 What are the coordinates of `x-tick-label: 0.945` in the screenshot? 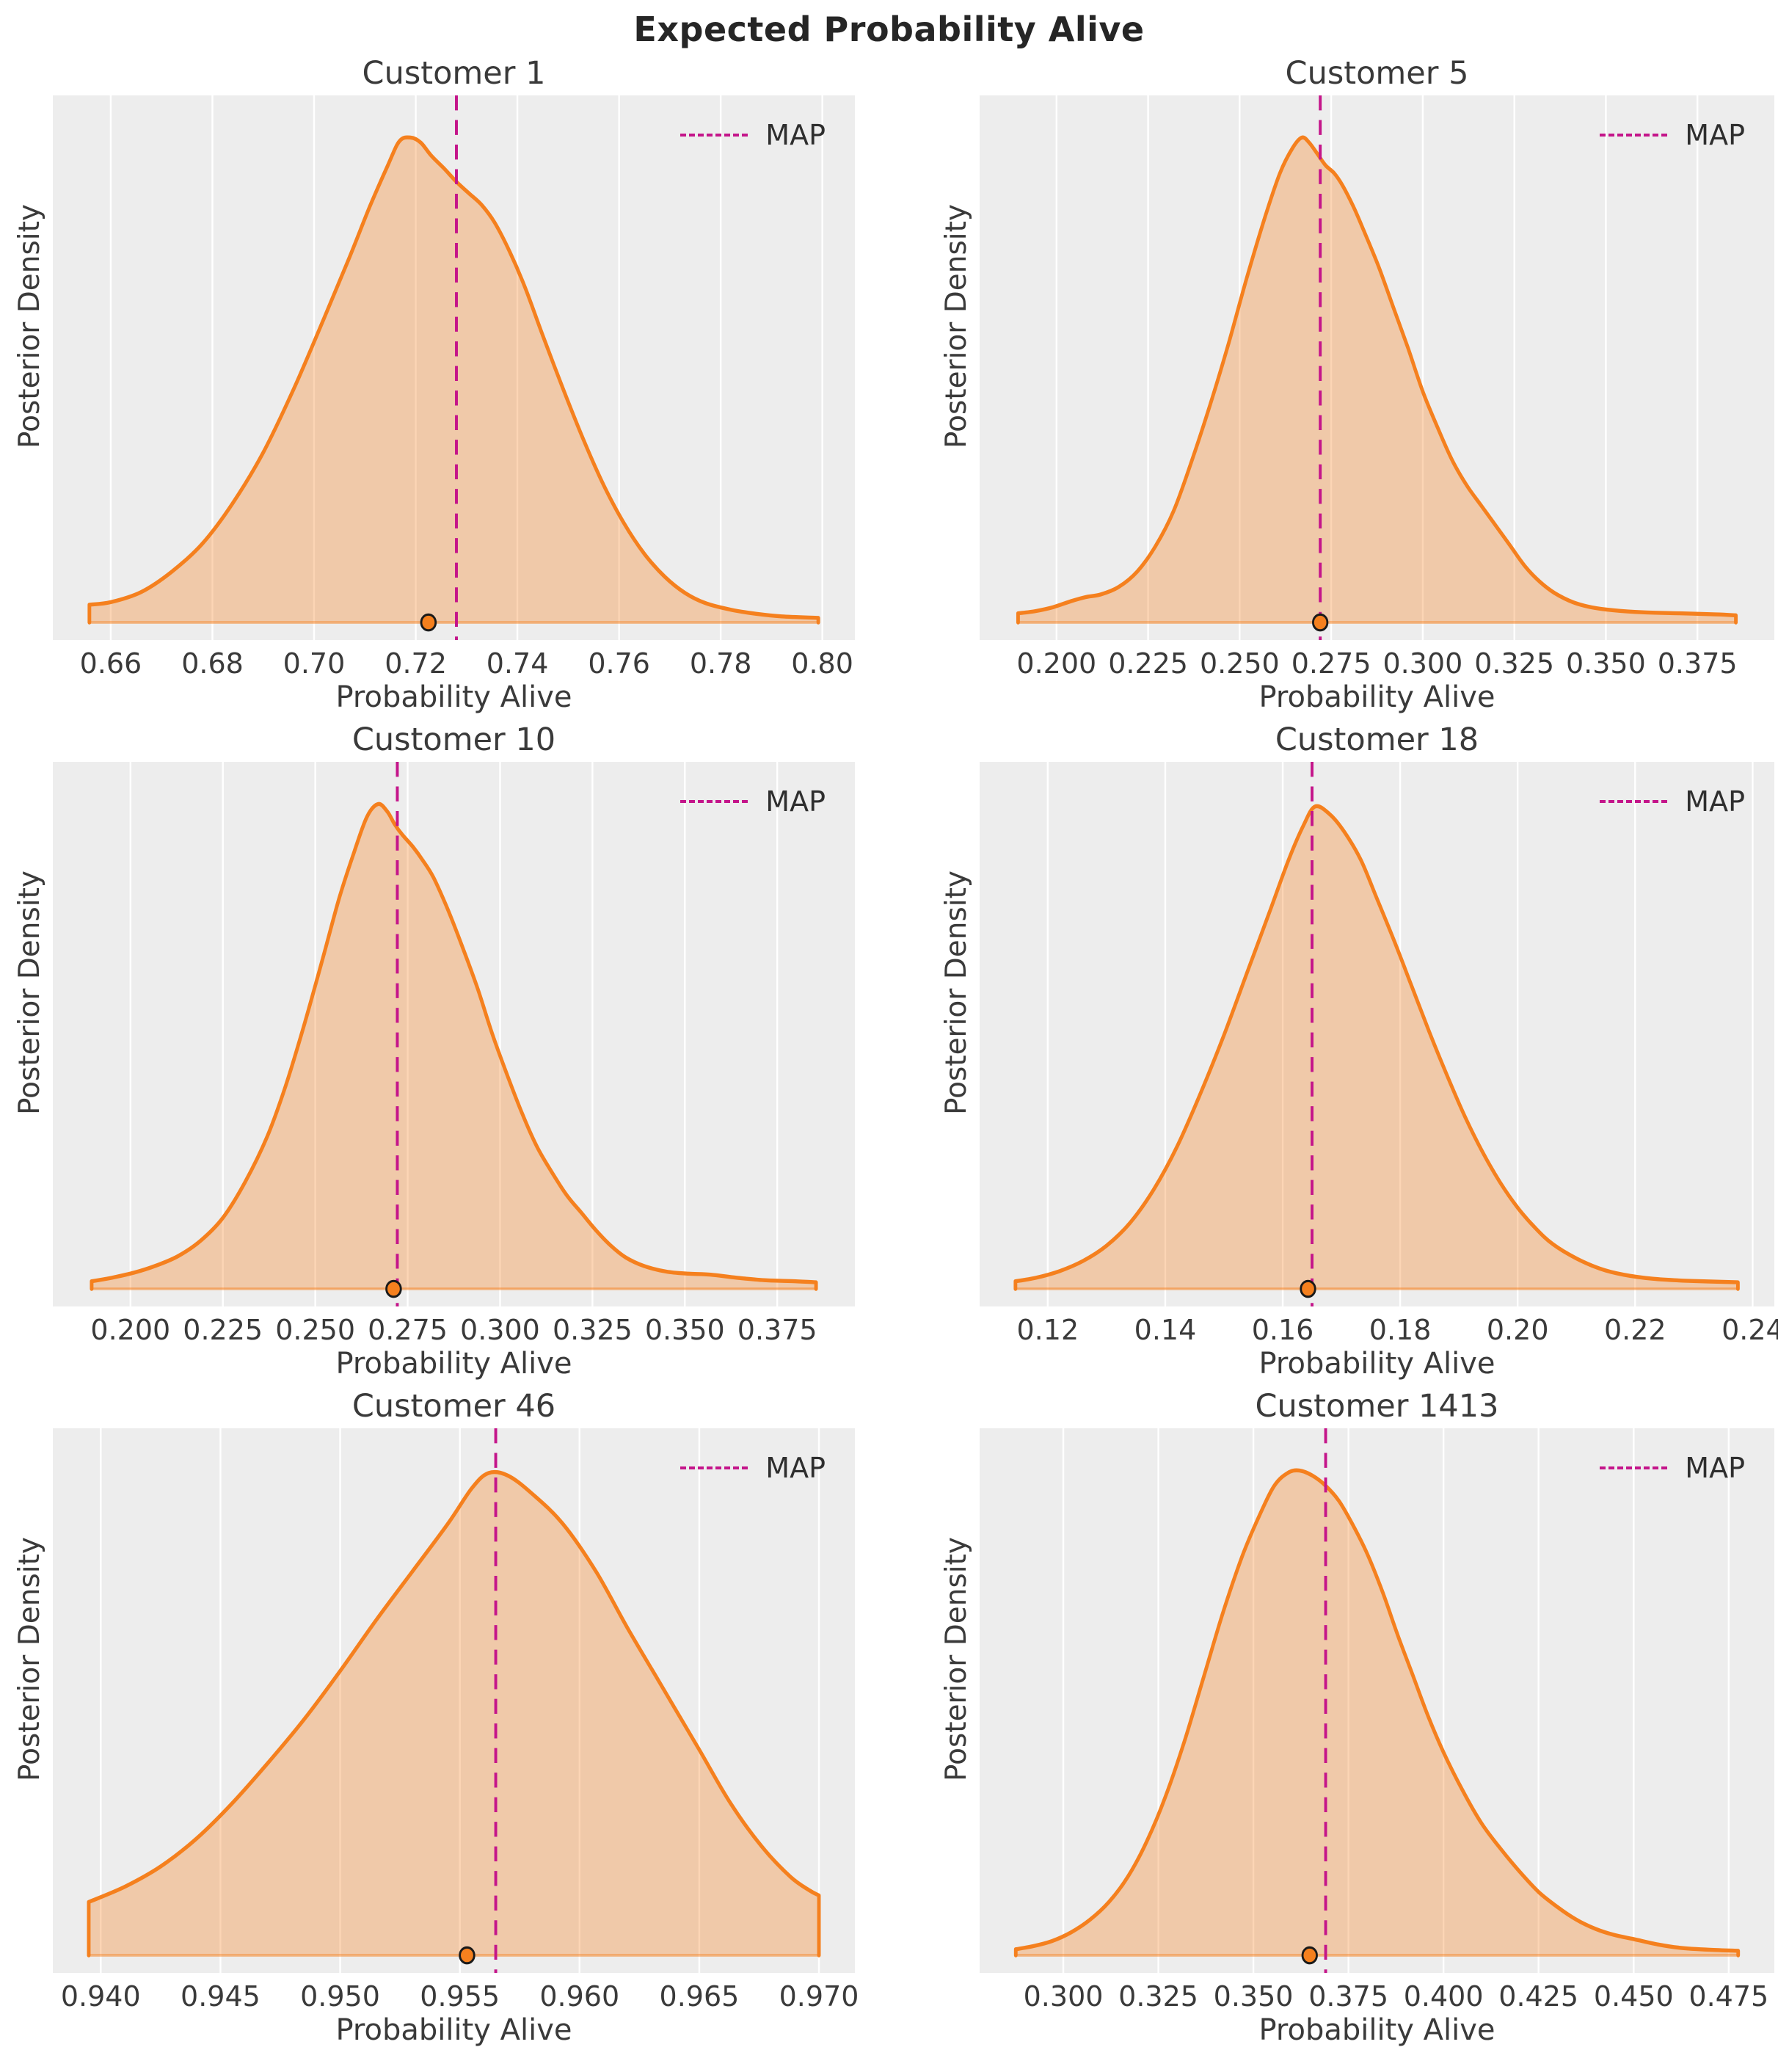 It's located at (221, 1997).